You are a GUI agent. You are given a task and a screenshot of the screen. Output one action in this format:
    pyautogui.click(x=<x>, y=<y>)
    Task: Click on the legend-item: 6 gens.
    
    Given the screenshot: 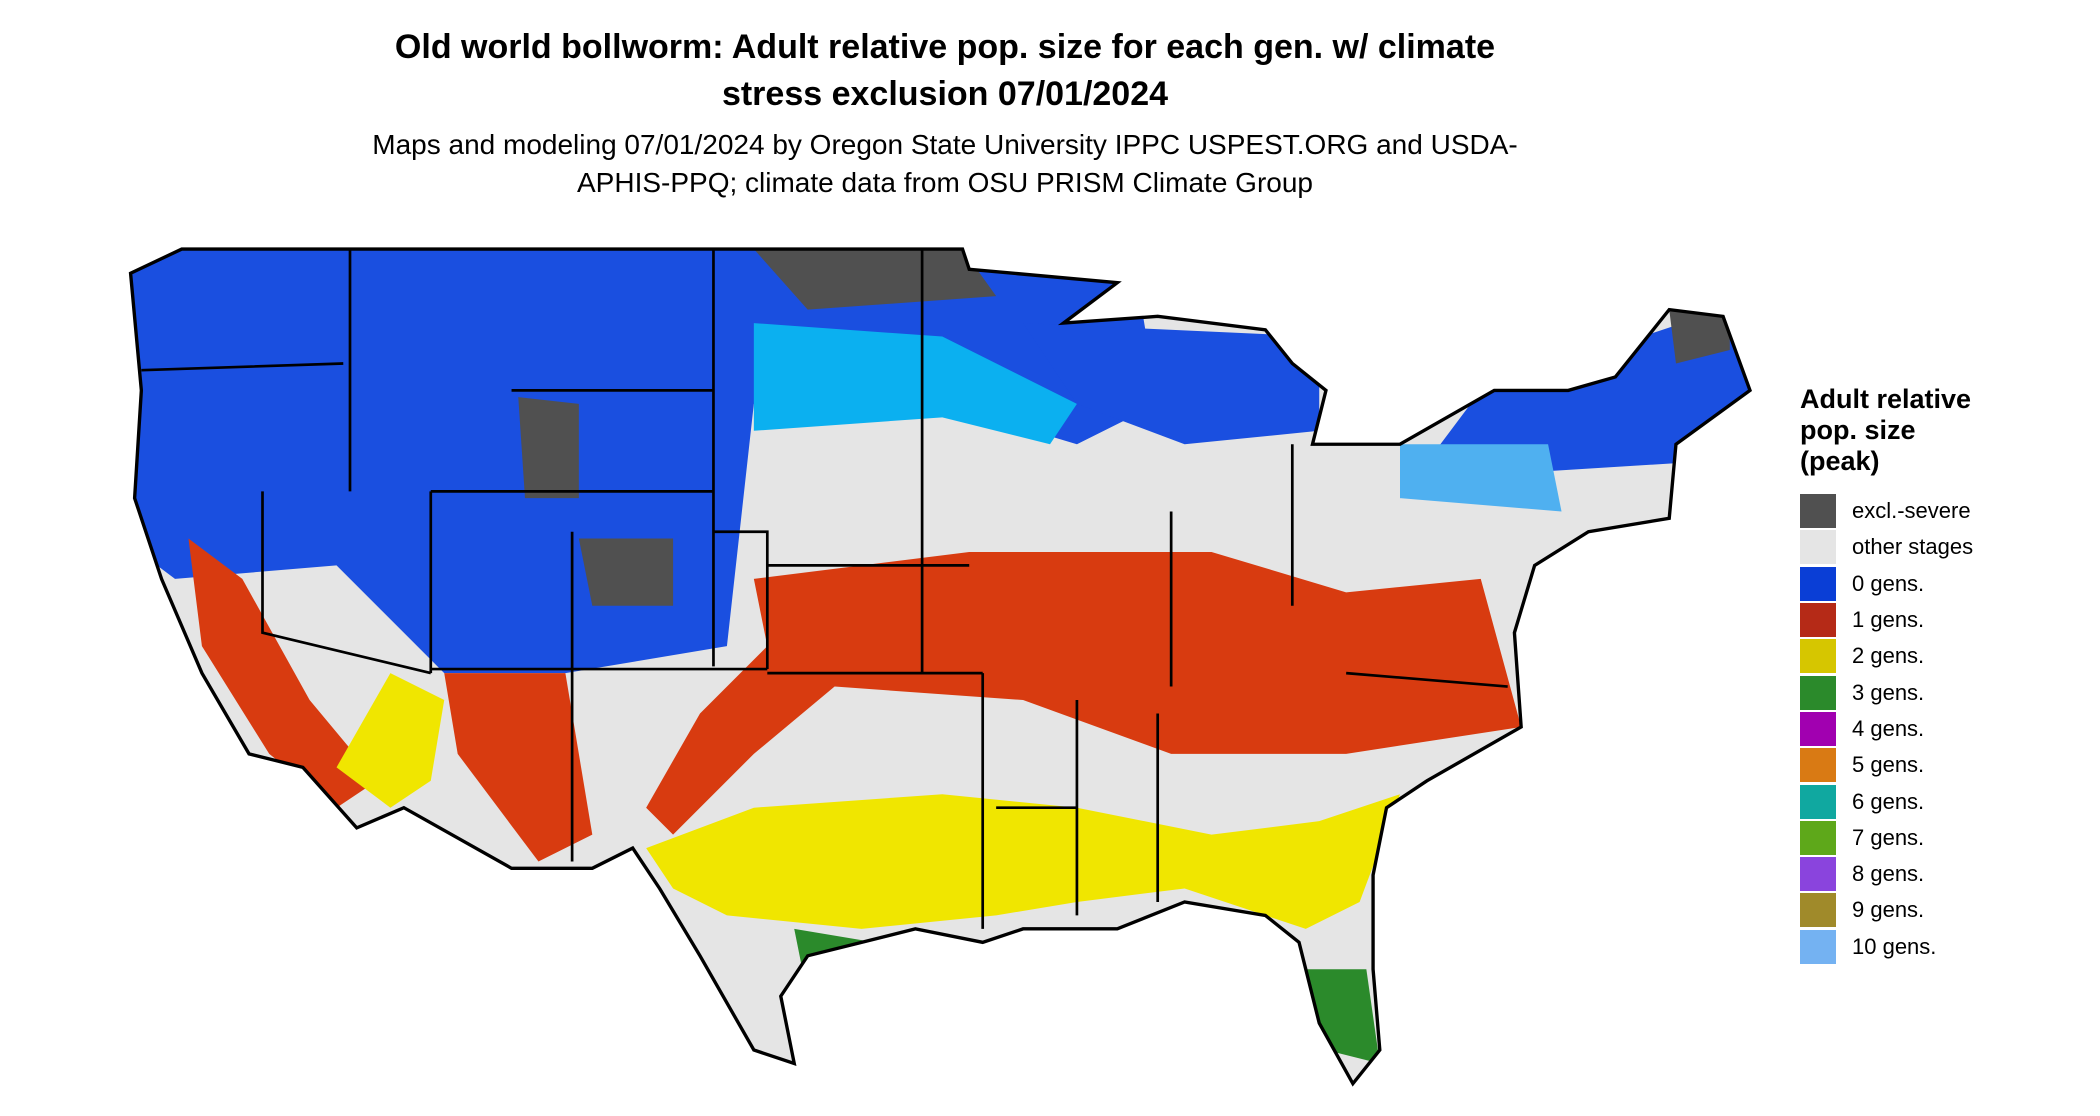 What is the action you would take?
    pyautogui.click(x=1930, y=801)
    